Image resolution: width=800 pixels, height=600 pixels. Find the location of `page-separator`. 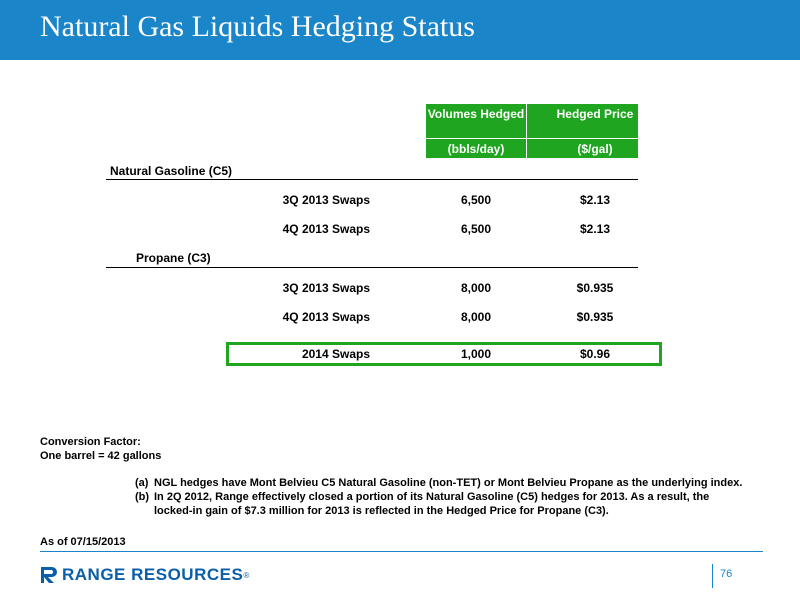

page-separator is located at coordinates (712, 576).